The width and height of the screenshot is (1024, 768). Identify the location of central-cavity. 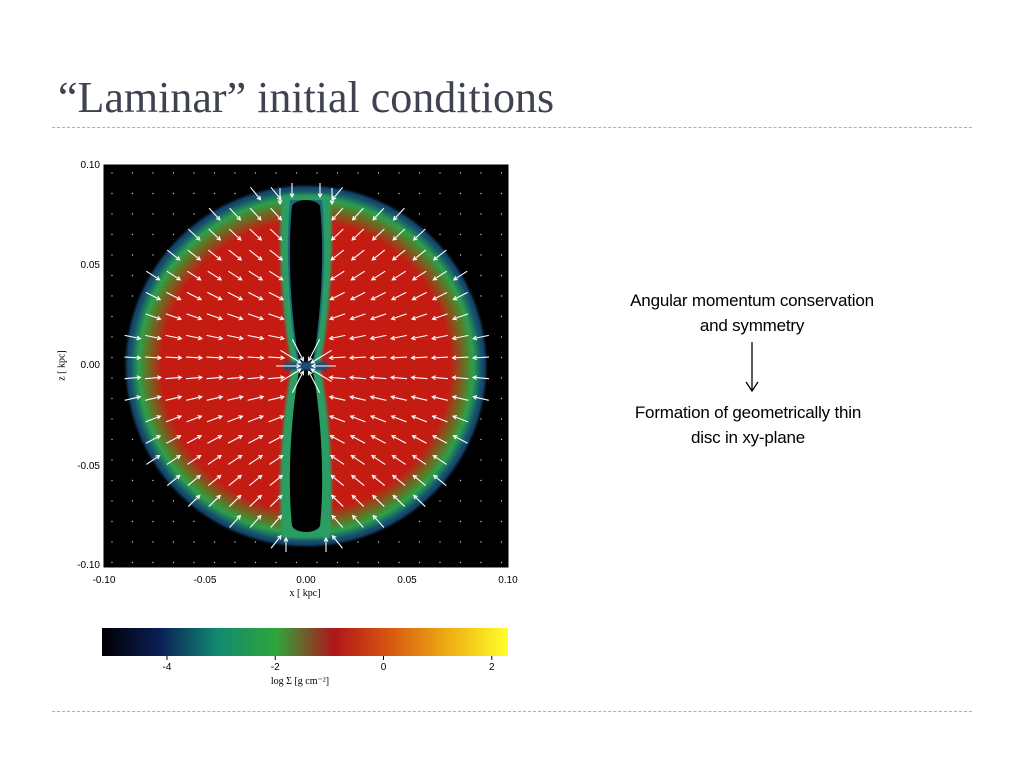
(306, 282).